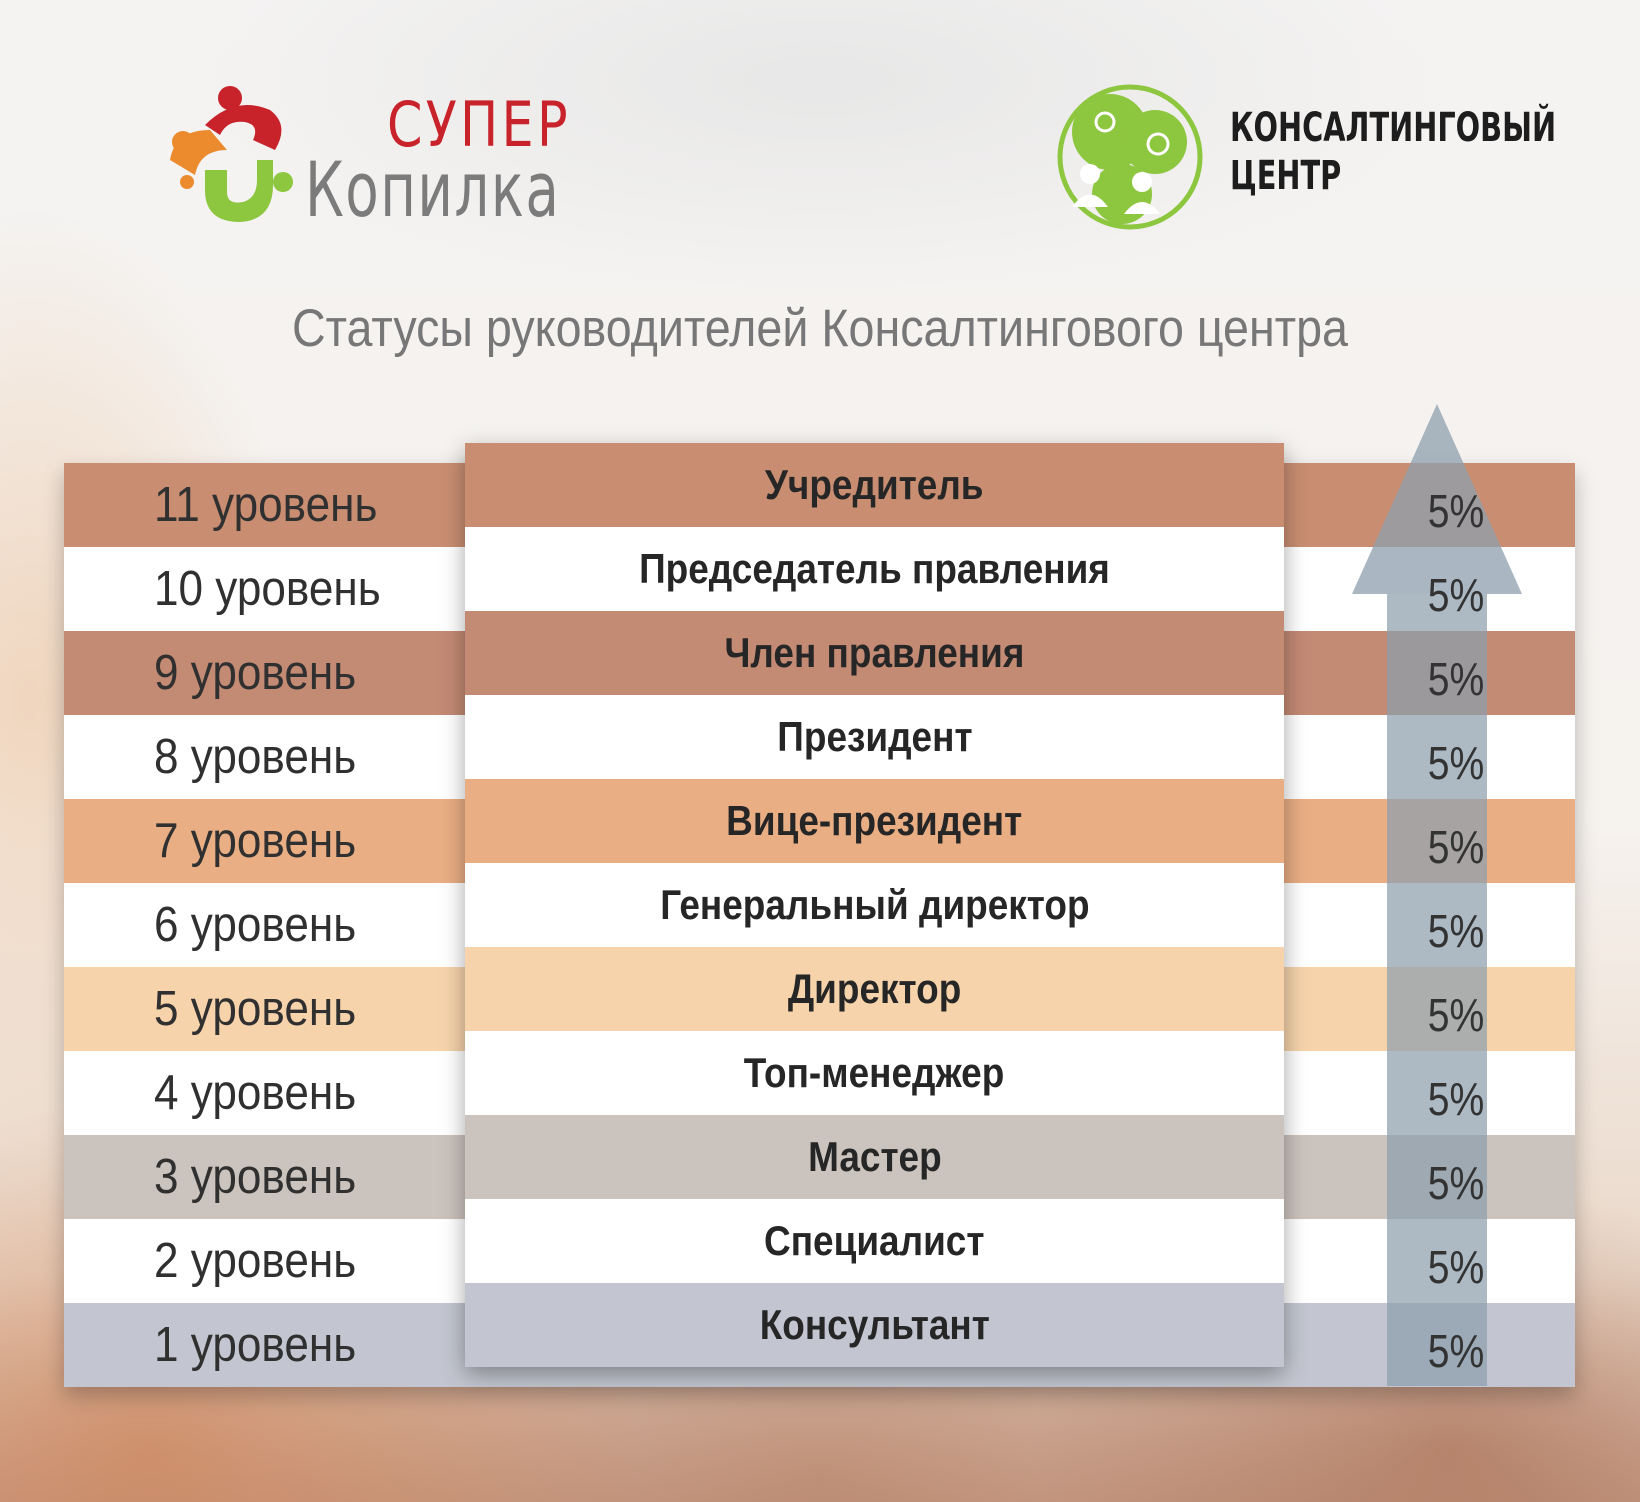 This screenshot has height=1502, width=1640. Describe the element at coordinates (255, 1093) in the screenshot. I see `level-label: 4 уровень` at that location.